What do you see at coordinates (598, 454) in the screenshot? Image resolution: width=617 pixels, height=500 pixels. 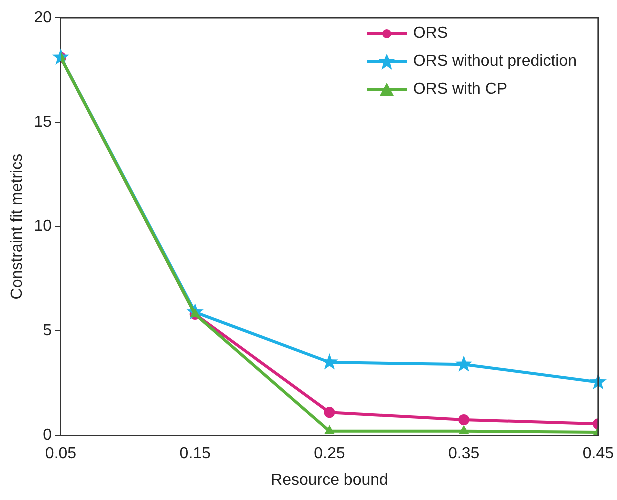 I see `x-tick-label: 0.45` at bounding box center [598, 454].